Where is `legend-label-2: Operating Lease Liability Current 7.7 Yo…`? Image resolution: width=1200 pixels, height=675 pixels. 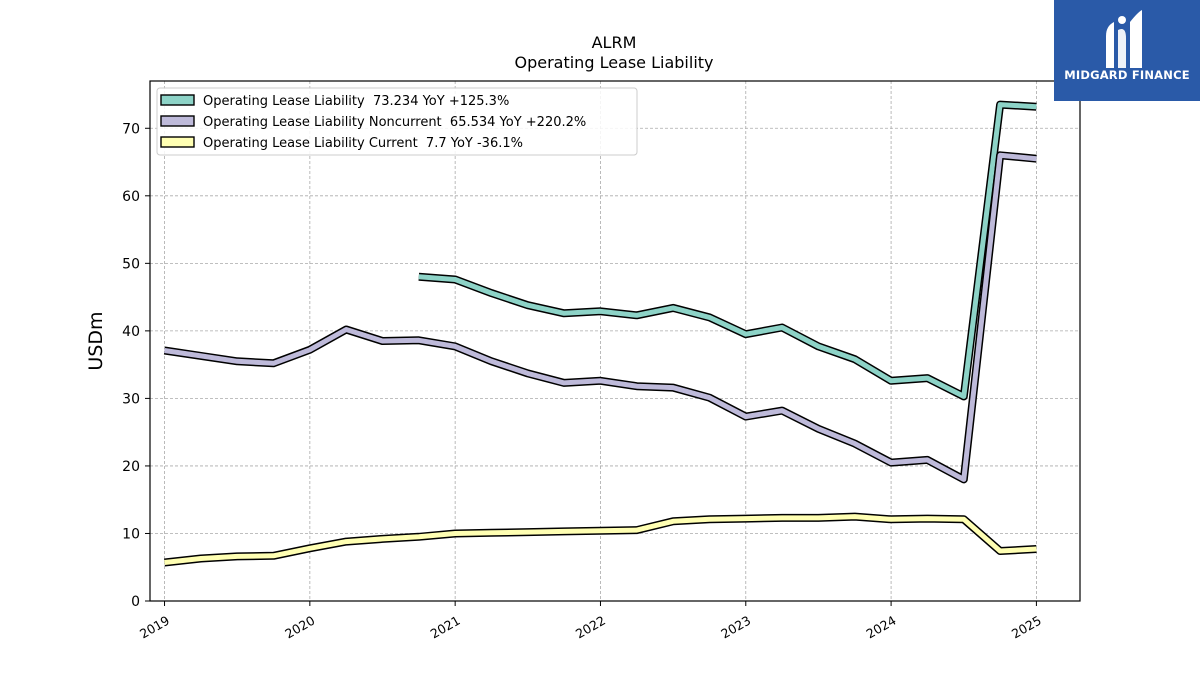
legend-label-2: Operating Lease Liability Current 7.7 Yo… is located at coordinates (363, 143).